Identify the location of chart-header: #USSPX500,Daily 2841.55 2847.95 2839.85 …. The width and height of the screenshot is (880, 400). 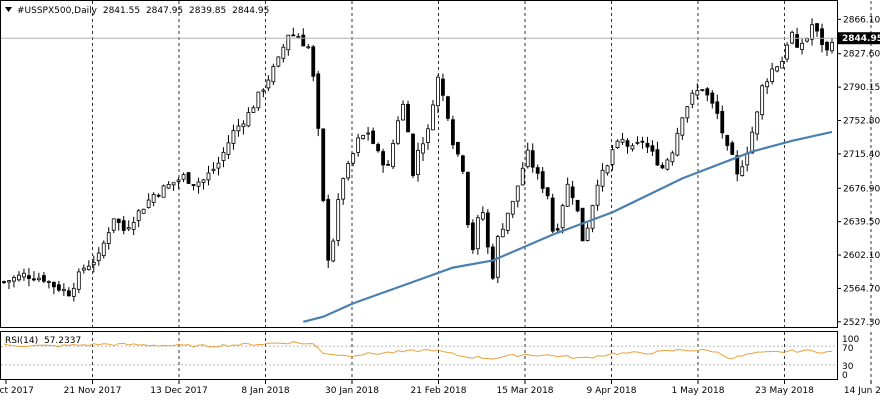
(137, 11).